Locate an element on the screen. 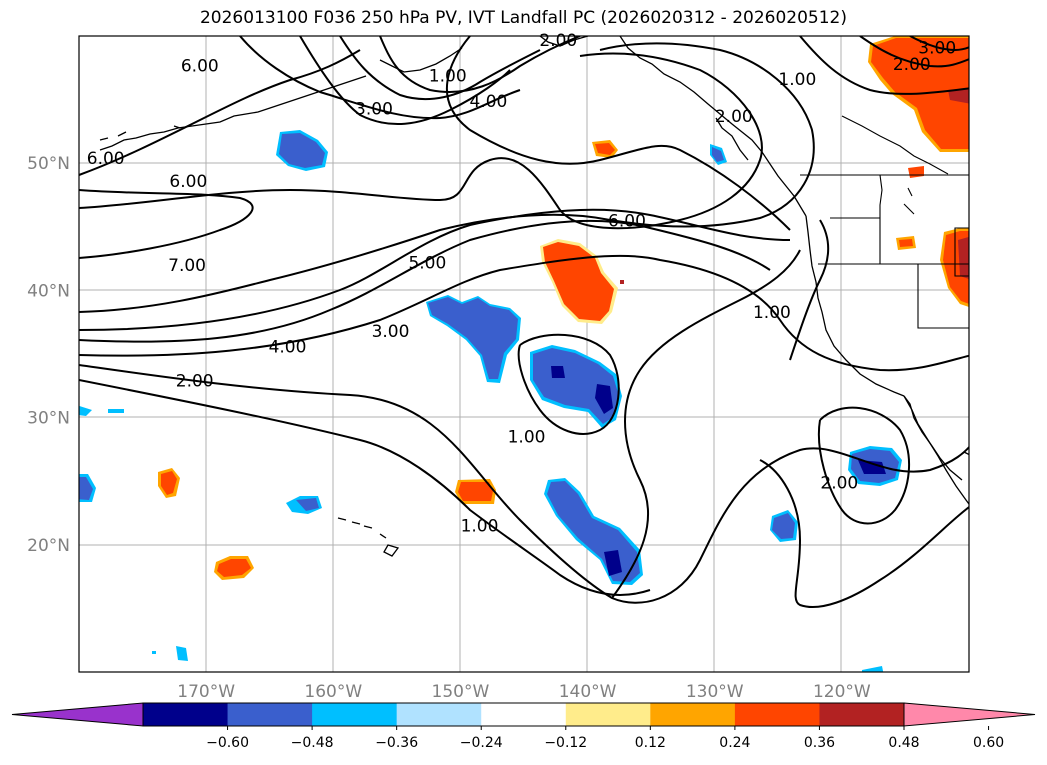  political-borders is located at coordinates (884, 222).